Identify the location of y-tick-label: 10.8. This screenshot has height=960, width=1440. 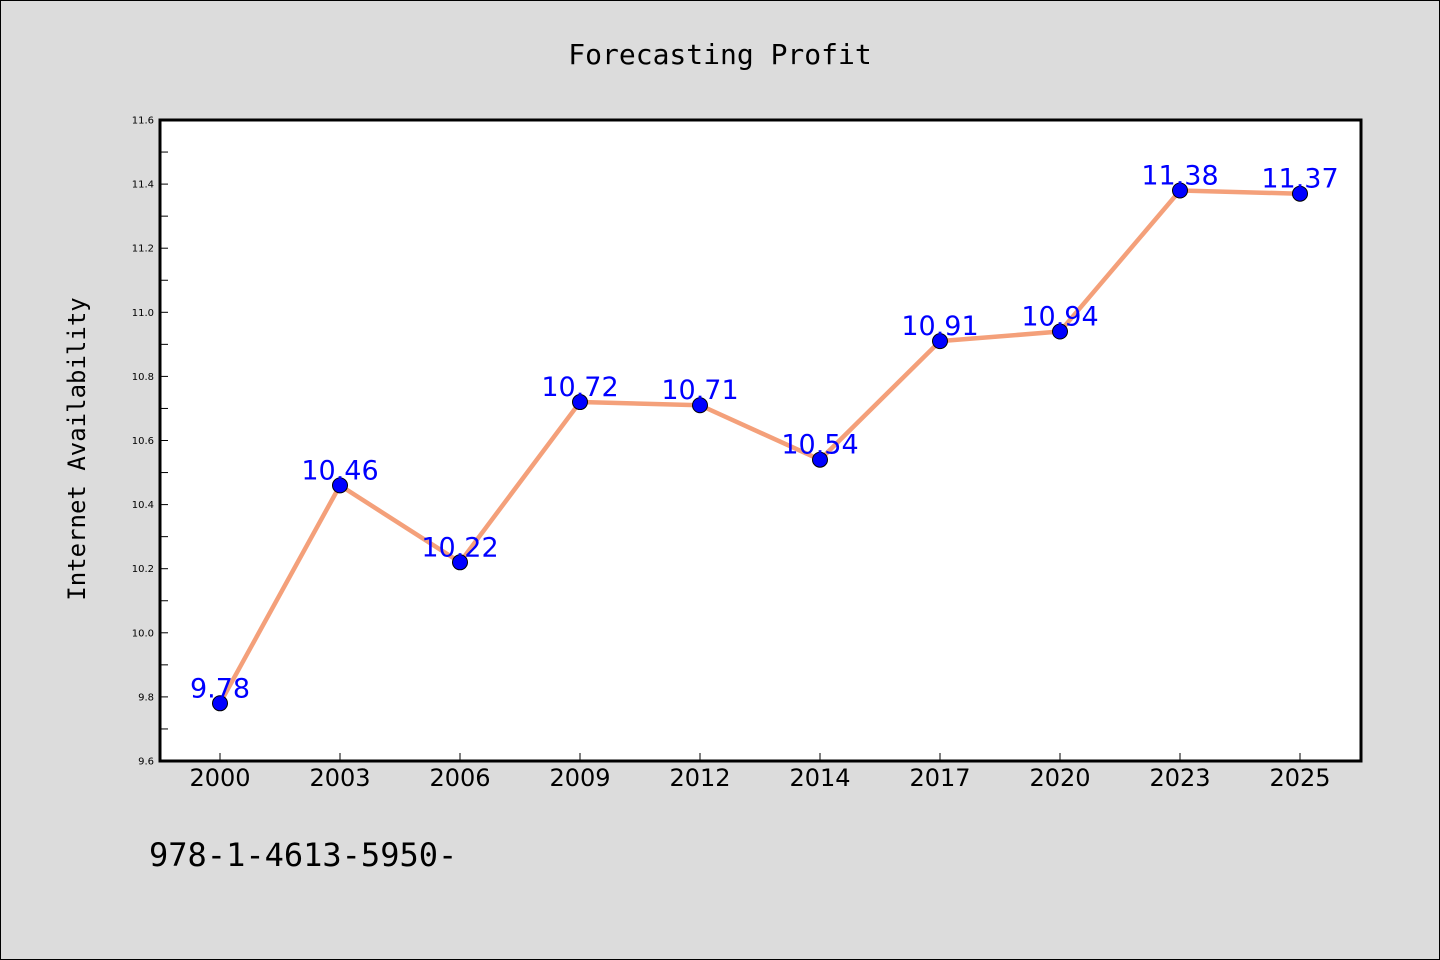
(143, 377).